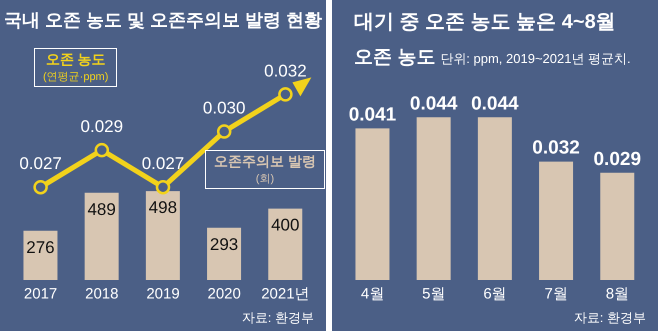 The height and width of the screenshot is (331, 658). What do you see at coordinates (372, 115) in the screenshot?
I see `data-label: 0.041` at bounding box center [372, 115].